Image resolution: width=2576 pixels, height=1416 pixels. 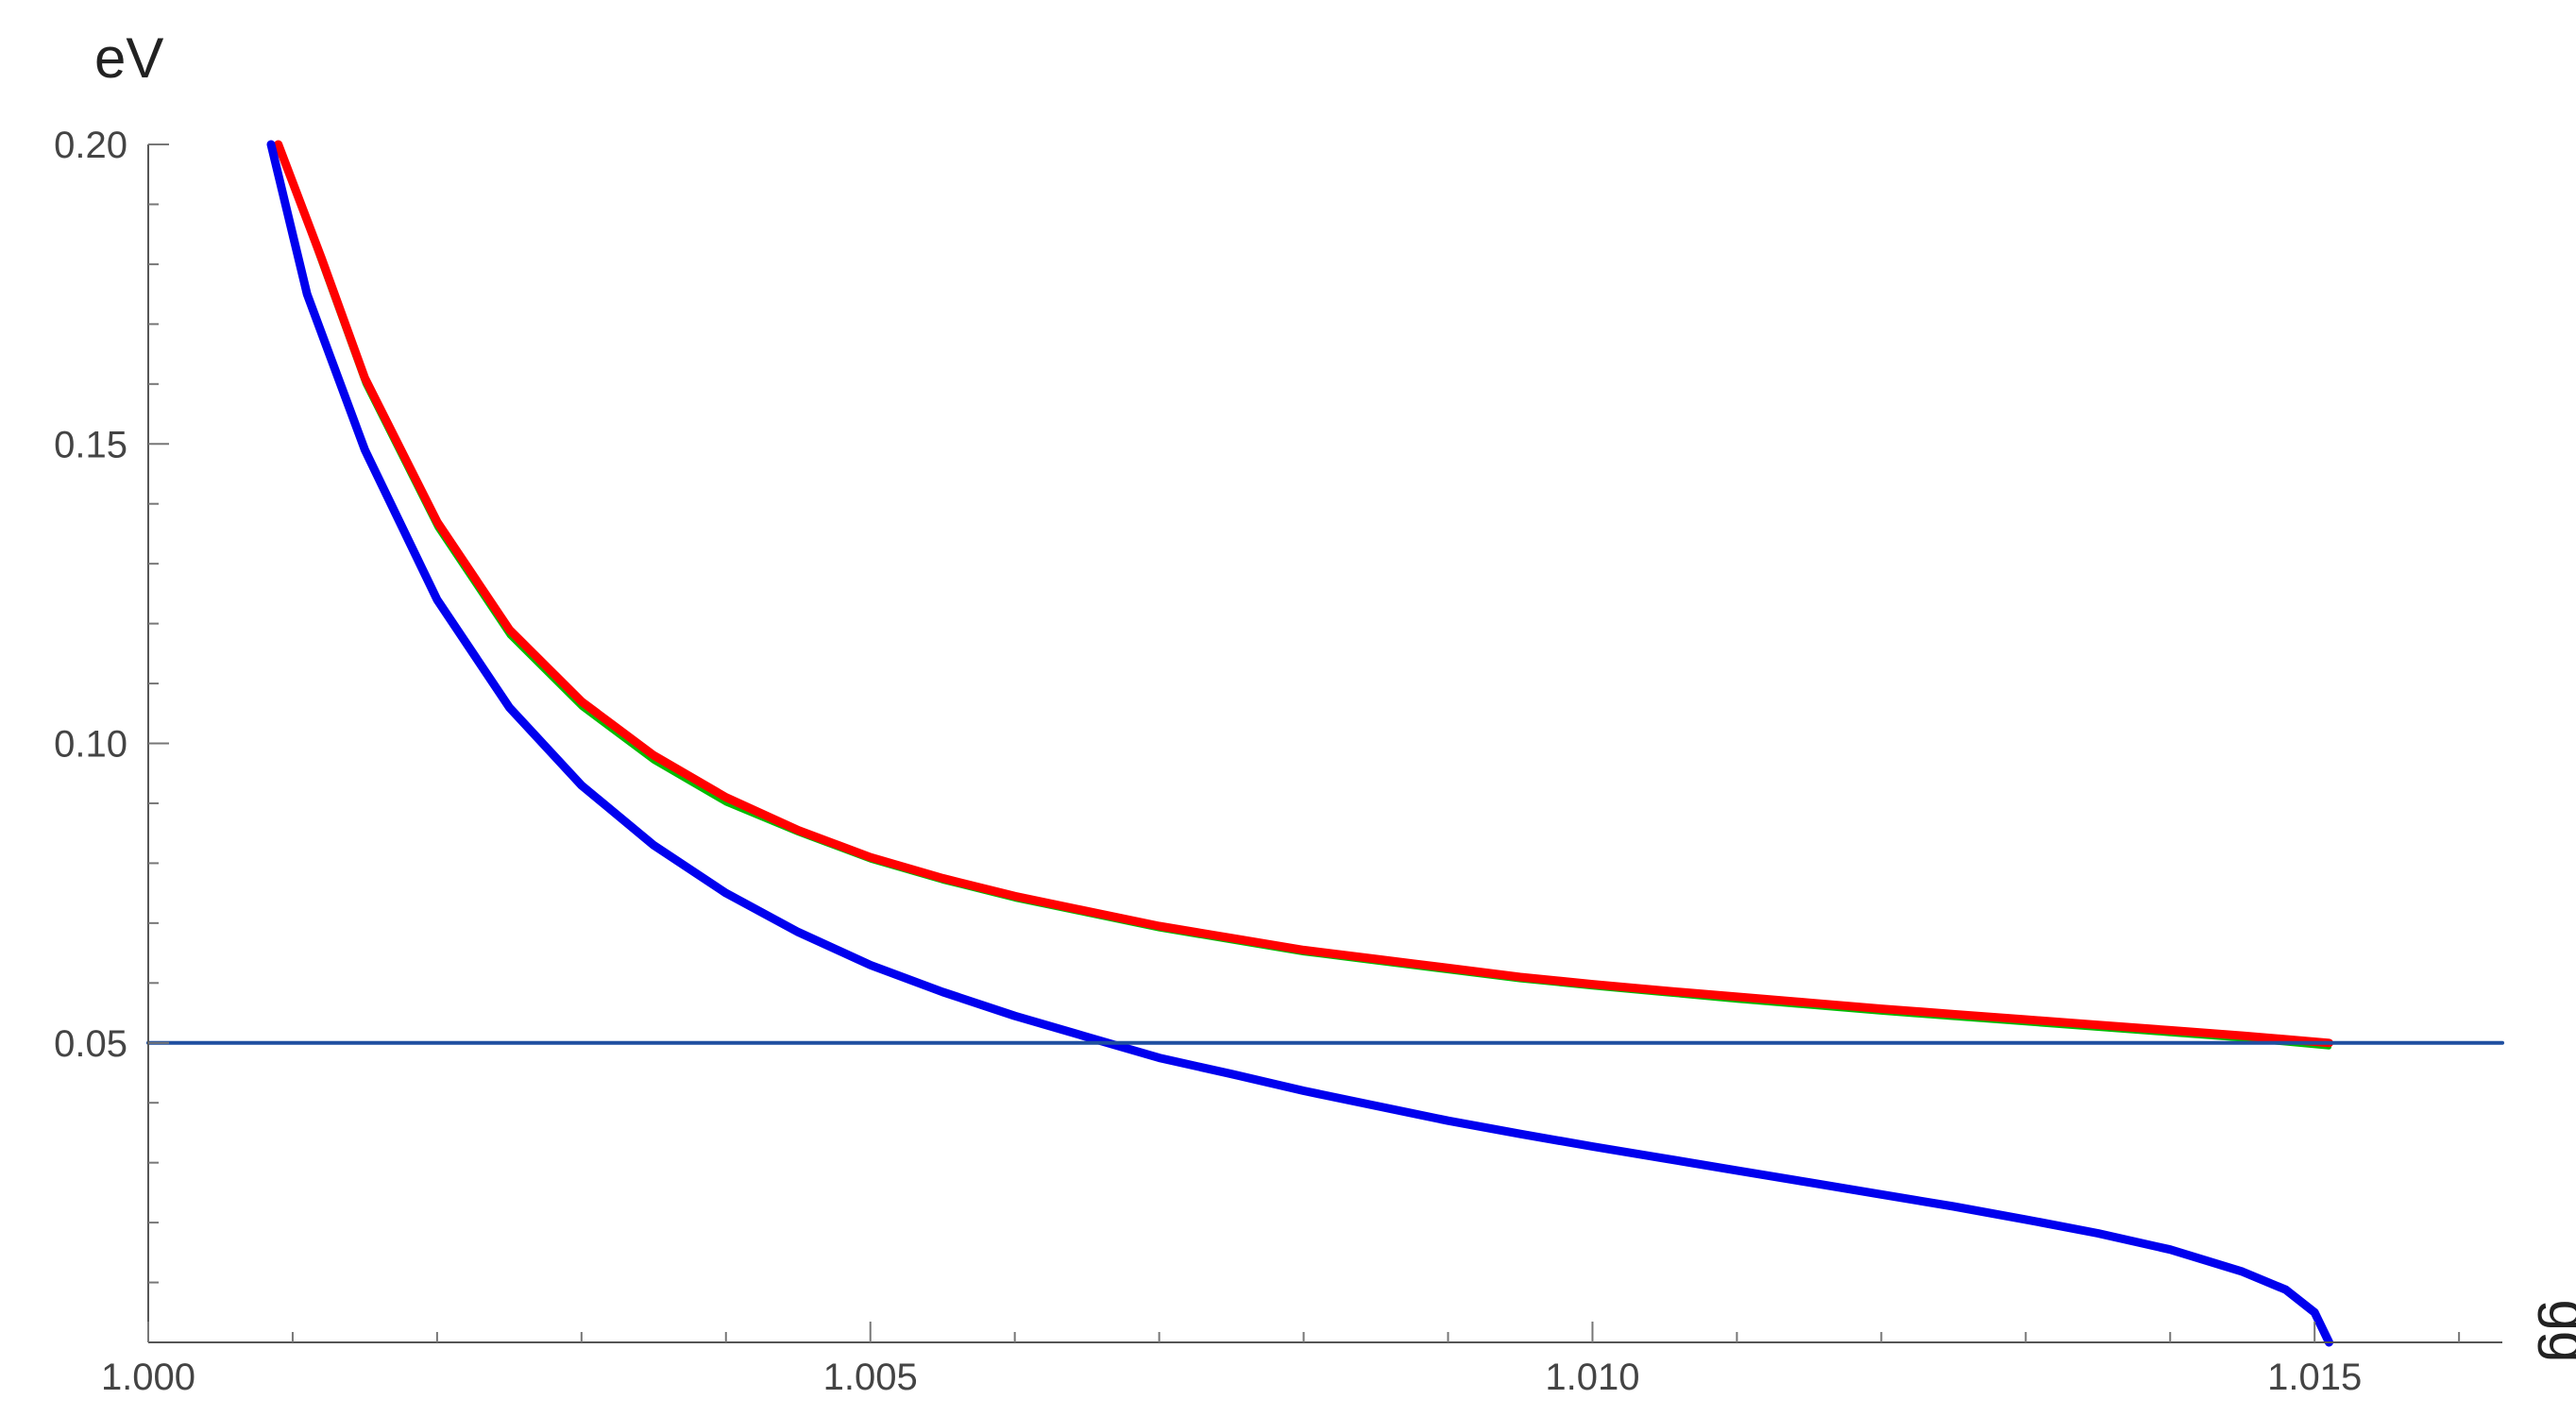 I want to click on y-tick-label: 0.10, so click(x=90, y=745).